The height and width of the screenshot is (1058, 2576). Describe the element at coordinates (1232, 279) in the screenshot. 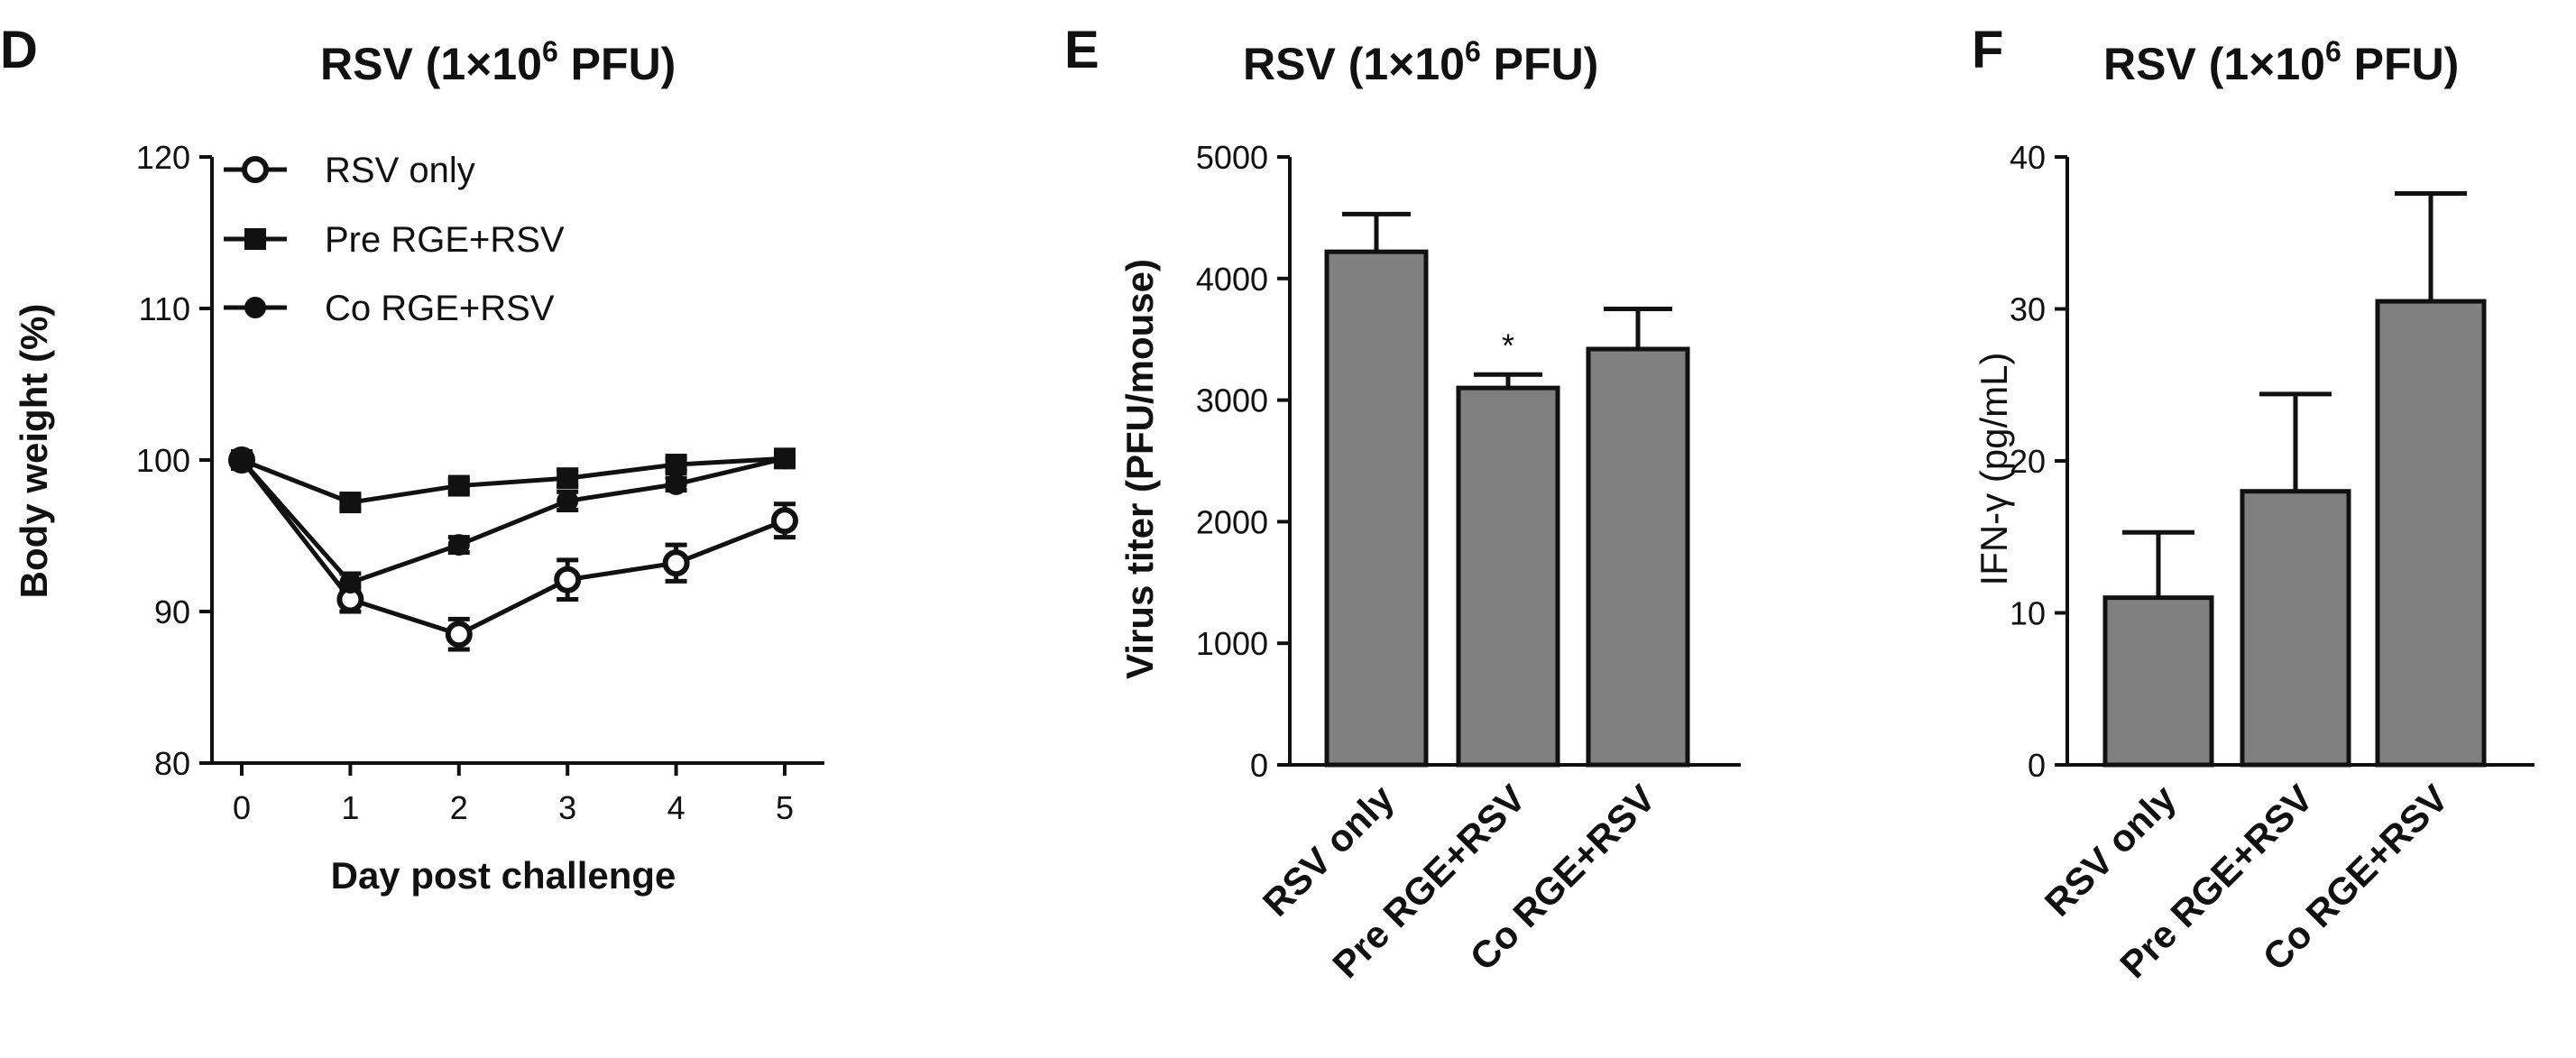

I see `y-tick-label: 4000` at that location.